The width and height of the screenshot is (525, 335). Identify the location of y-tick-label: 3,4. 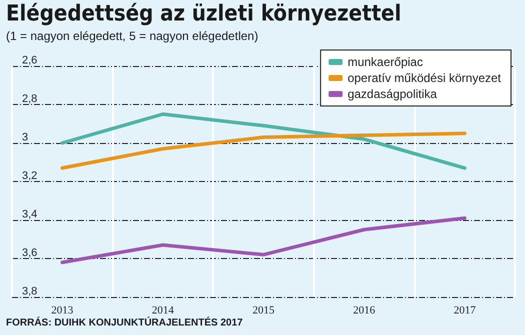
(30, 214).